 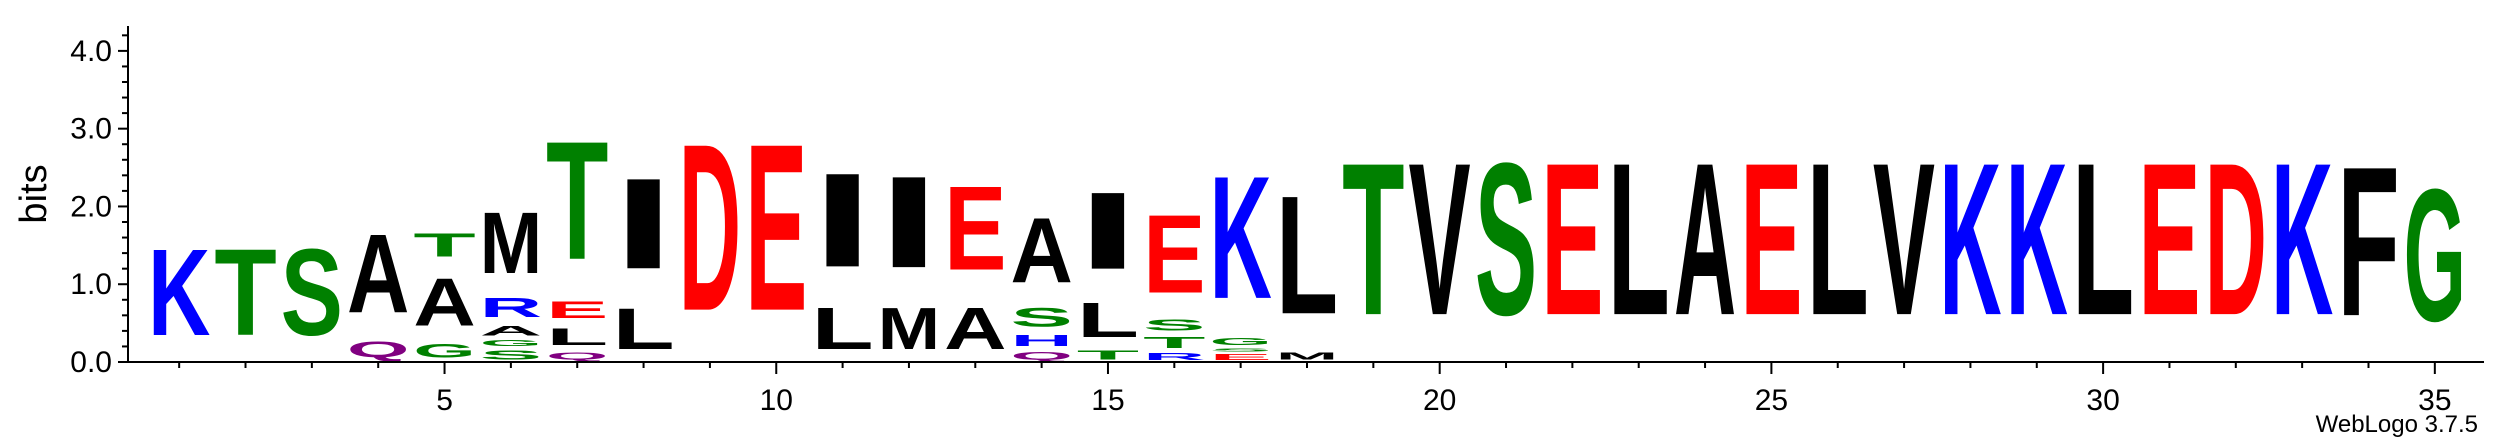 I want to click on weblogo-version-footer: WebLogo 3.7.5, so click(x=2397, y=424).